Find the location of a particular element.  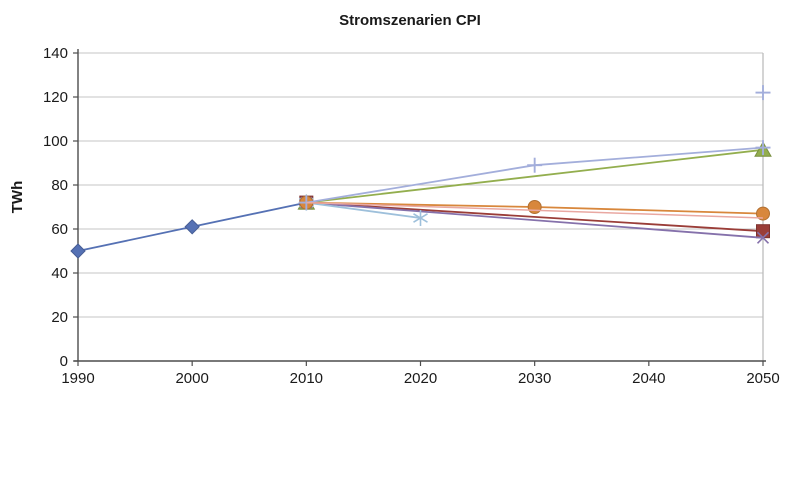

y-tick-label: 20 is located at coordinates (59, 317).